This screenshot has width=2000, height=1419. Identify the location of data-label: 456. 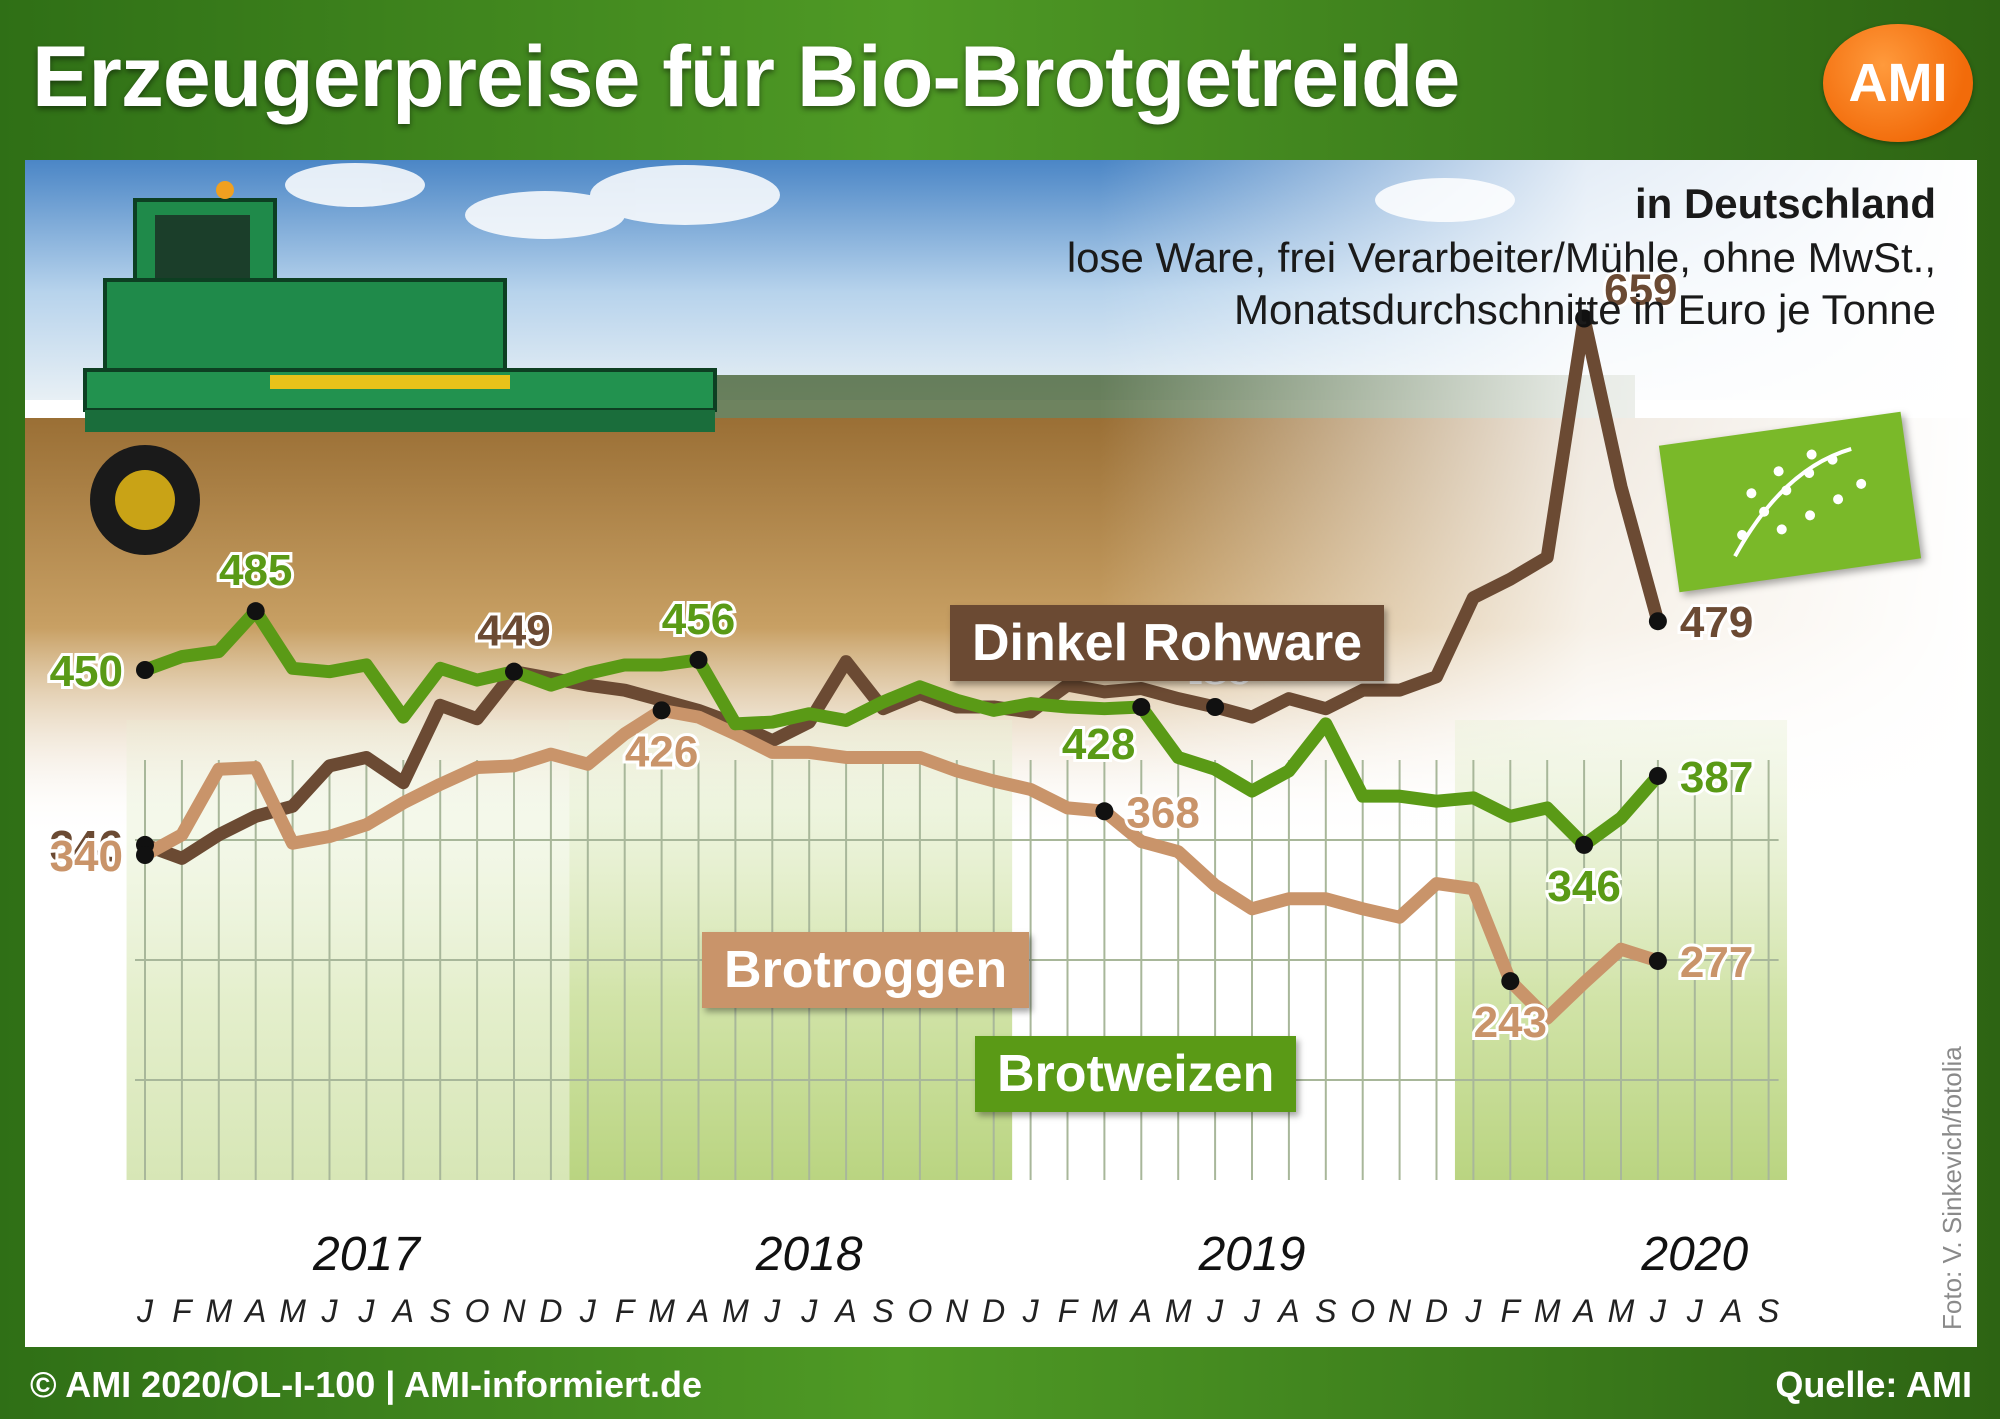
(698, 619).